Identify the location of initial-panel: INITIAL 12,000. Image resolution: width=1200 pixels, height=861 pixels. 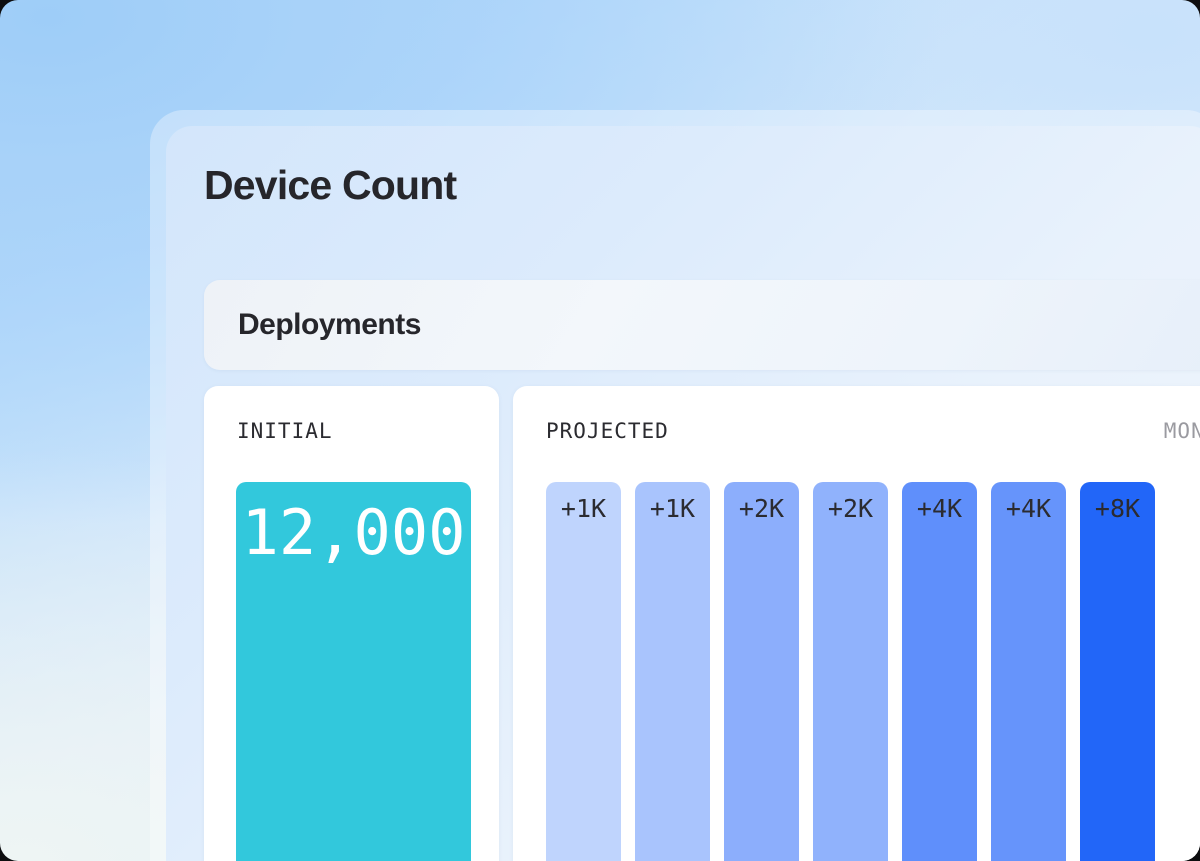
(351, 623).